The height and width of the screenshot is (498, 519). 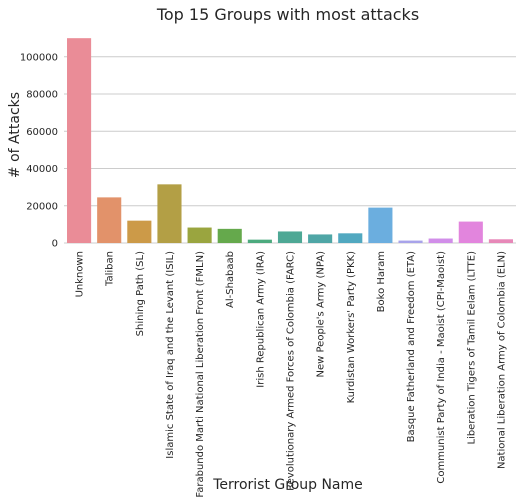 I want to click on y-tick-label: 60000, so click(x=42, y=132).